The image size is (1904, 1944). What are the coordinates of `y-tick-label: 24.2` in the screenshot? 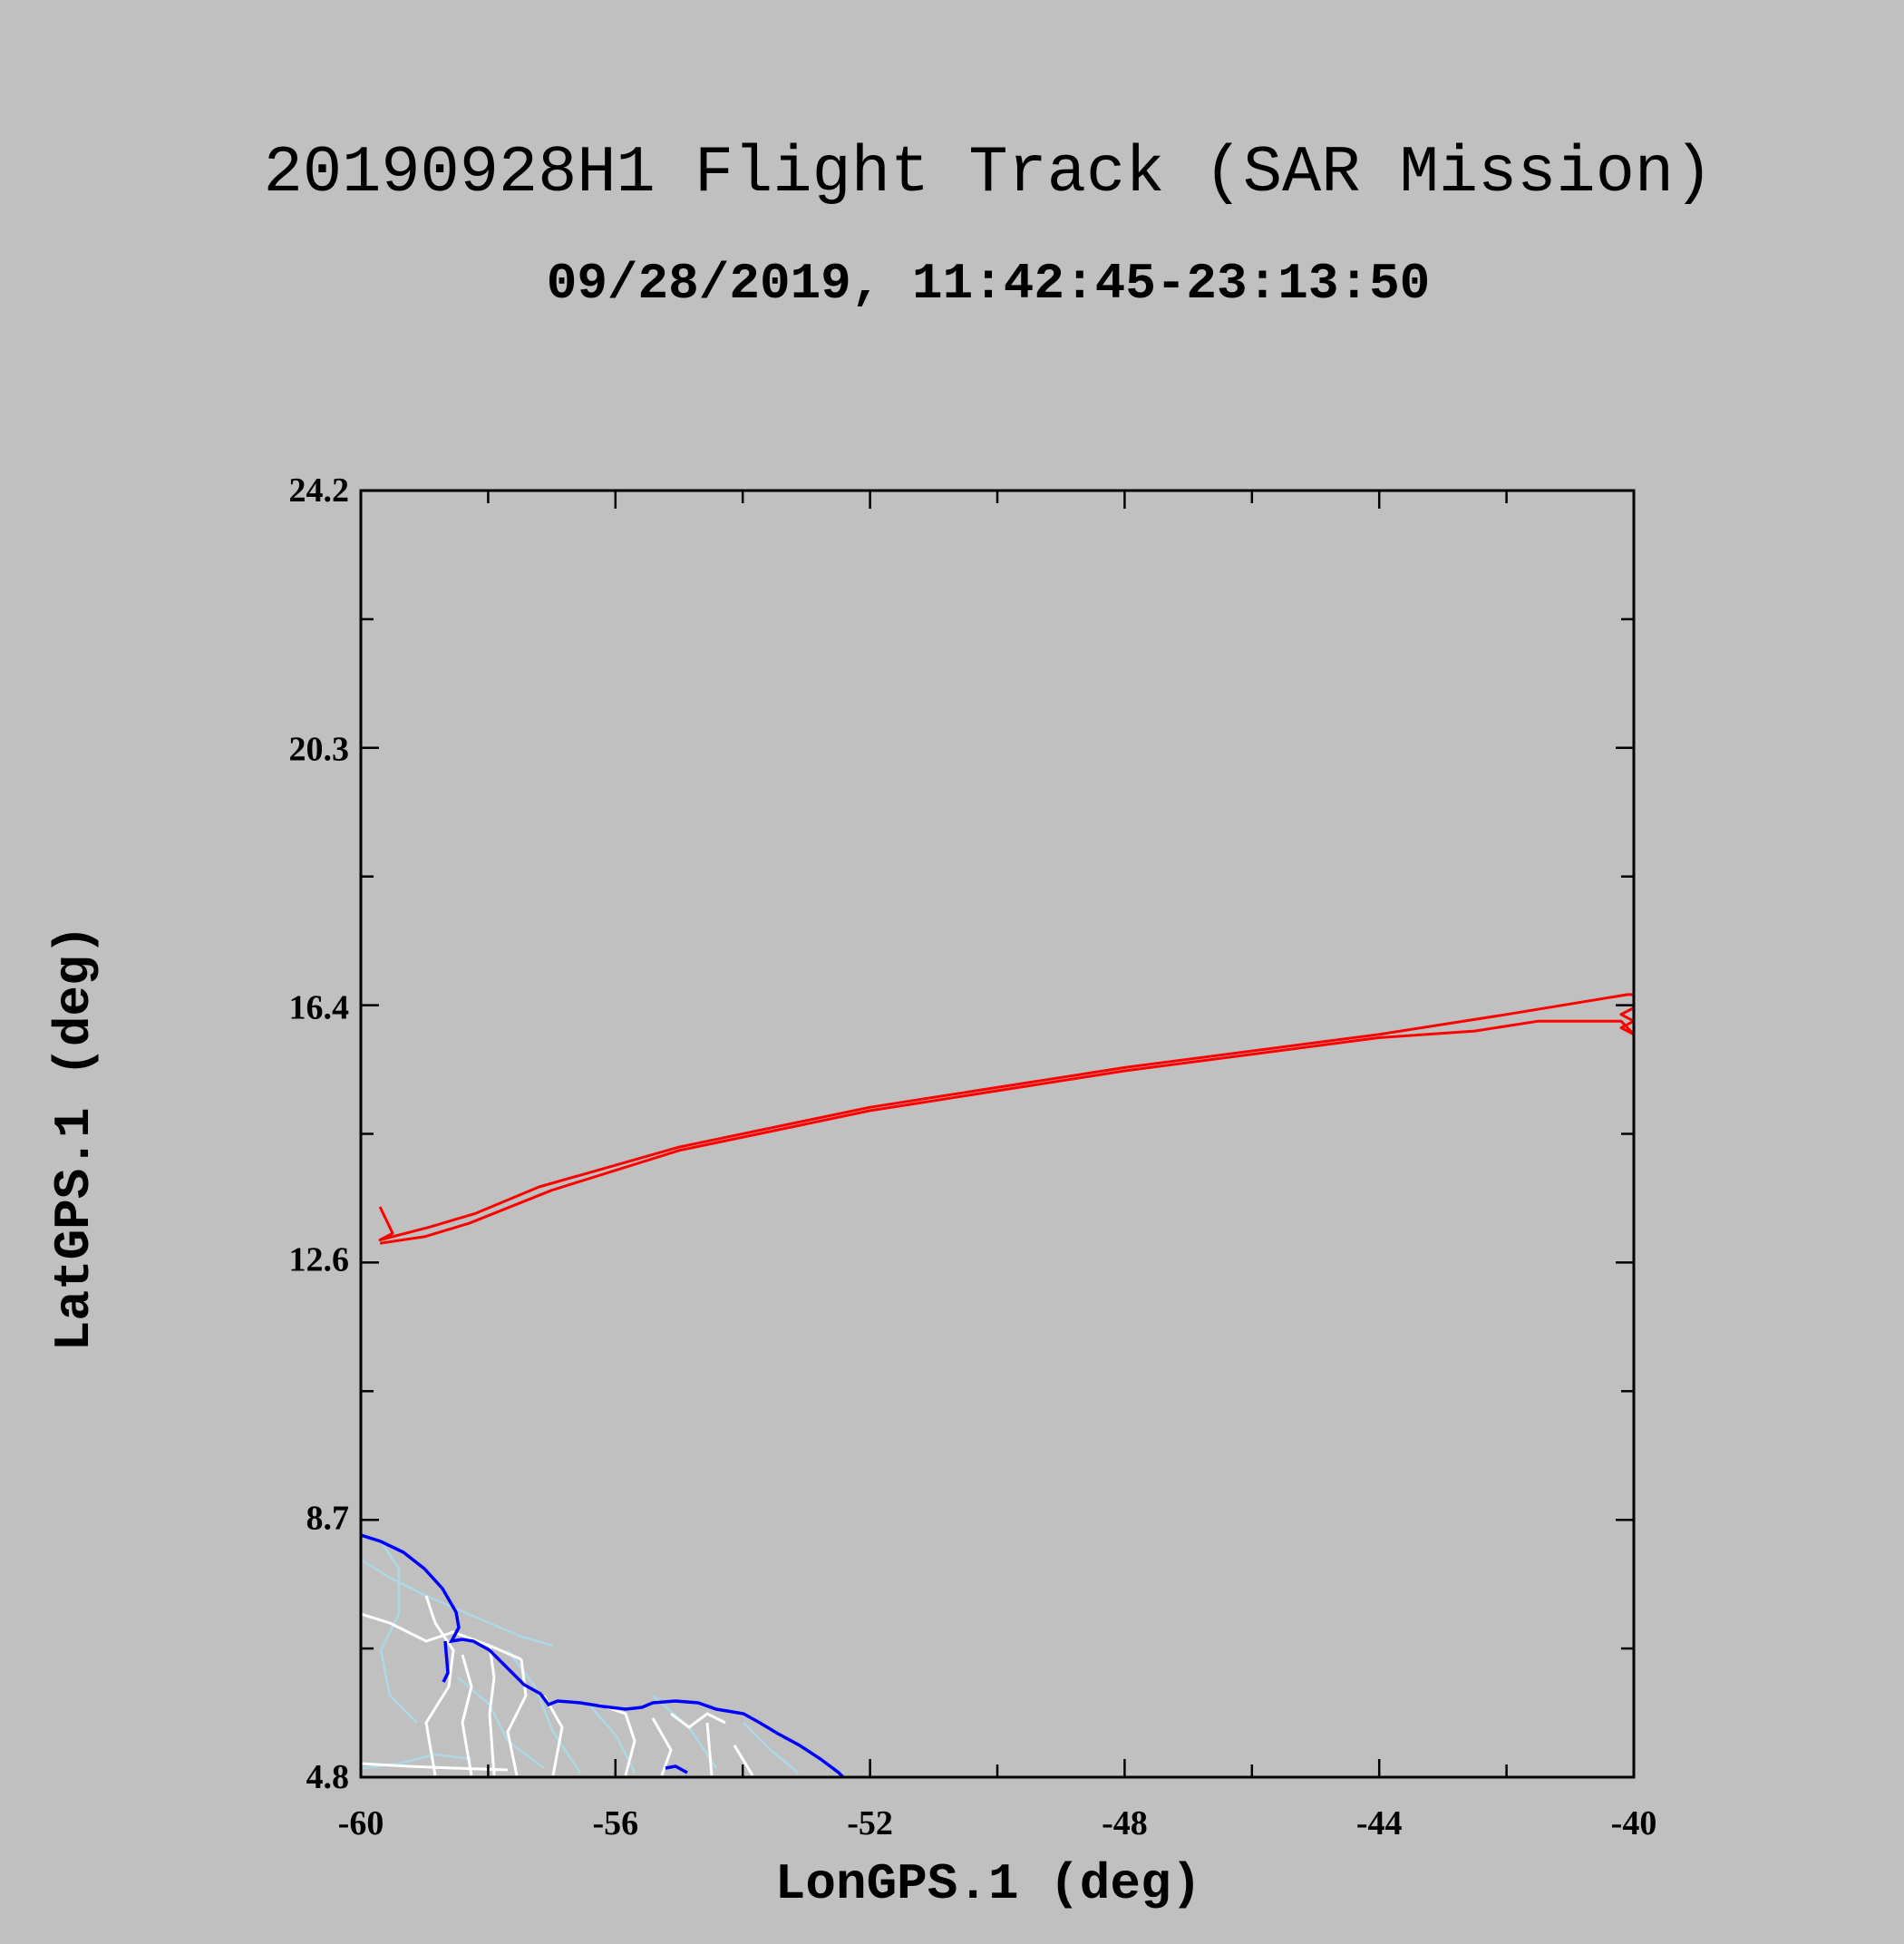 It's located at (319, 491).